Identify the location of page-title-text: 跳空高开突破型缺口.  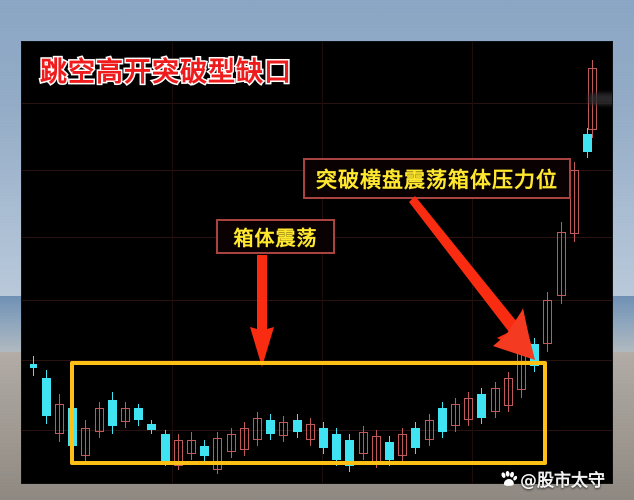
(166, 73).